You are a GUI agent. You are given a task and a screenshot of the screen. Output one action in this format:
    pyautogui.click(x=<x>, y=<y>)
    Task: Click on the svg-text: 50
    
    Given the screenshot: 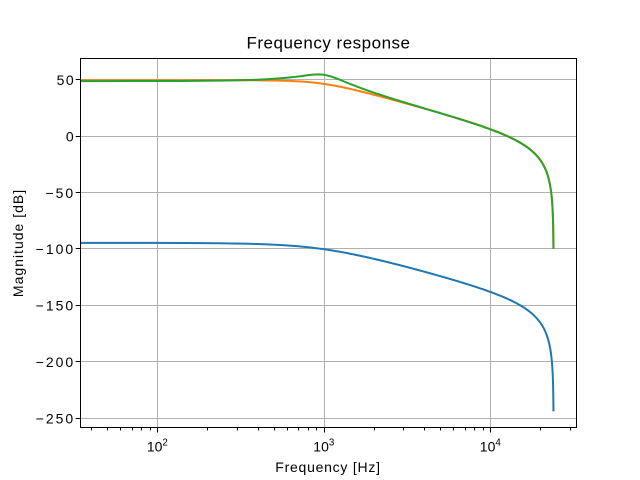 What is the action you would take?
    pyautogui.click(x=66, y=80)
    